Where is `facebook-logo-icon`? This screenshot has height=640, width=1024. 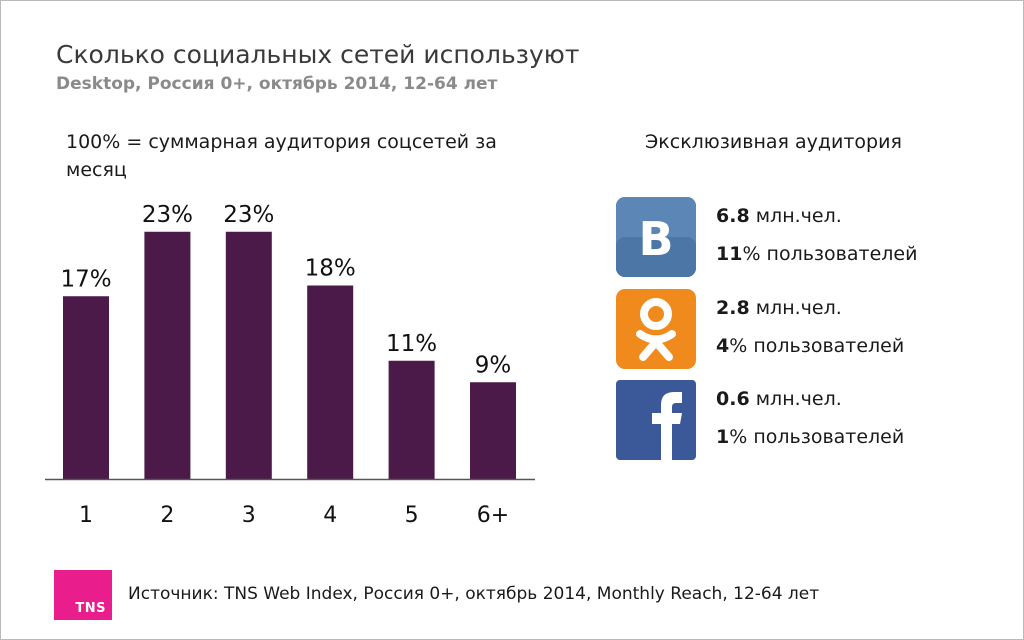
facebook-logo-icon is located at coordinates (656, 420).